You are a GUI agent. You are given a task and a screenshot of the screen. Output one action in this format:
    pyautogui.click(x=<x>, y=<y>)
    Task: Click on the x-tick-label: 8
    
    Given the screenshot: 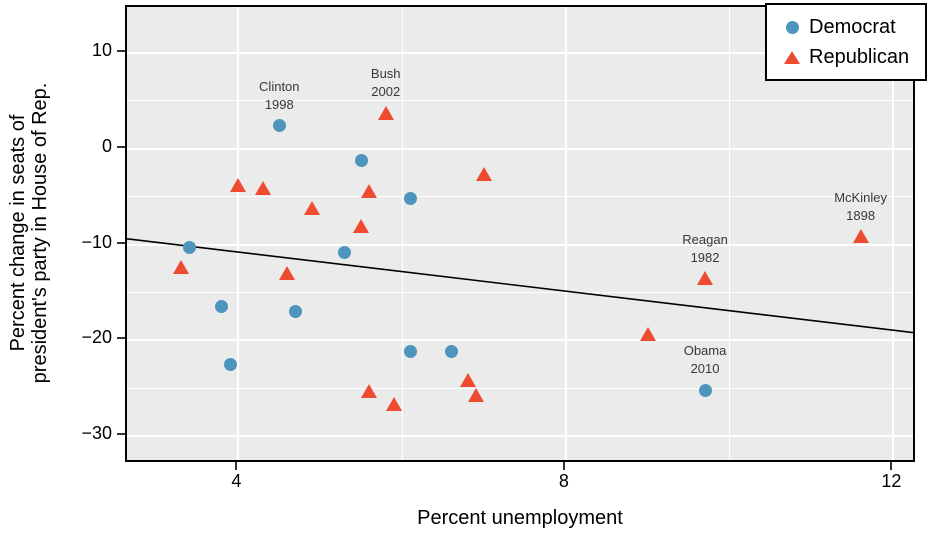 What is the action you would take?
    pyautogui.click(x=563, y=481)
    